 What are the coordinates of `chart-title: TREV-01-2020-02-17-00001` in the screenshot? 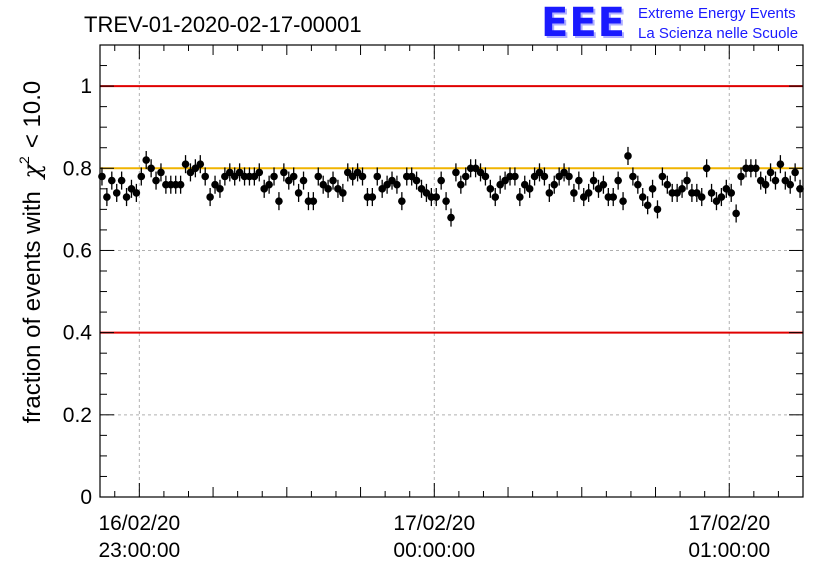 It's located at (223, 24).